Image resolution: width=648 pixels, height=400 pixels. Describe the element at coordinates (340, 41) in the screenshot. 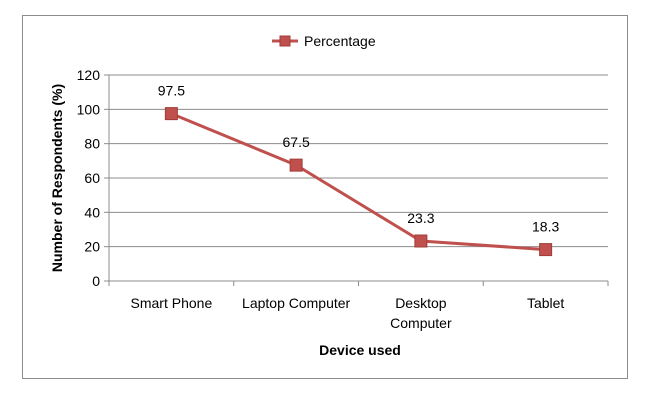

I see `legend-label: Percentage` at that location.